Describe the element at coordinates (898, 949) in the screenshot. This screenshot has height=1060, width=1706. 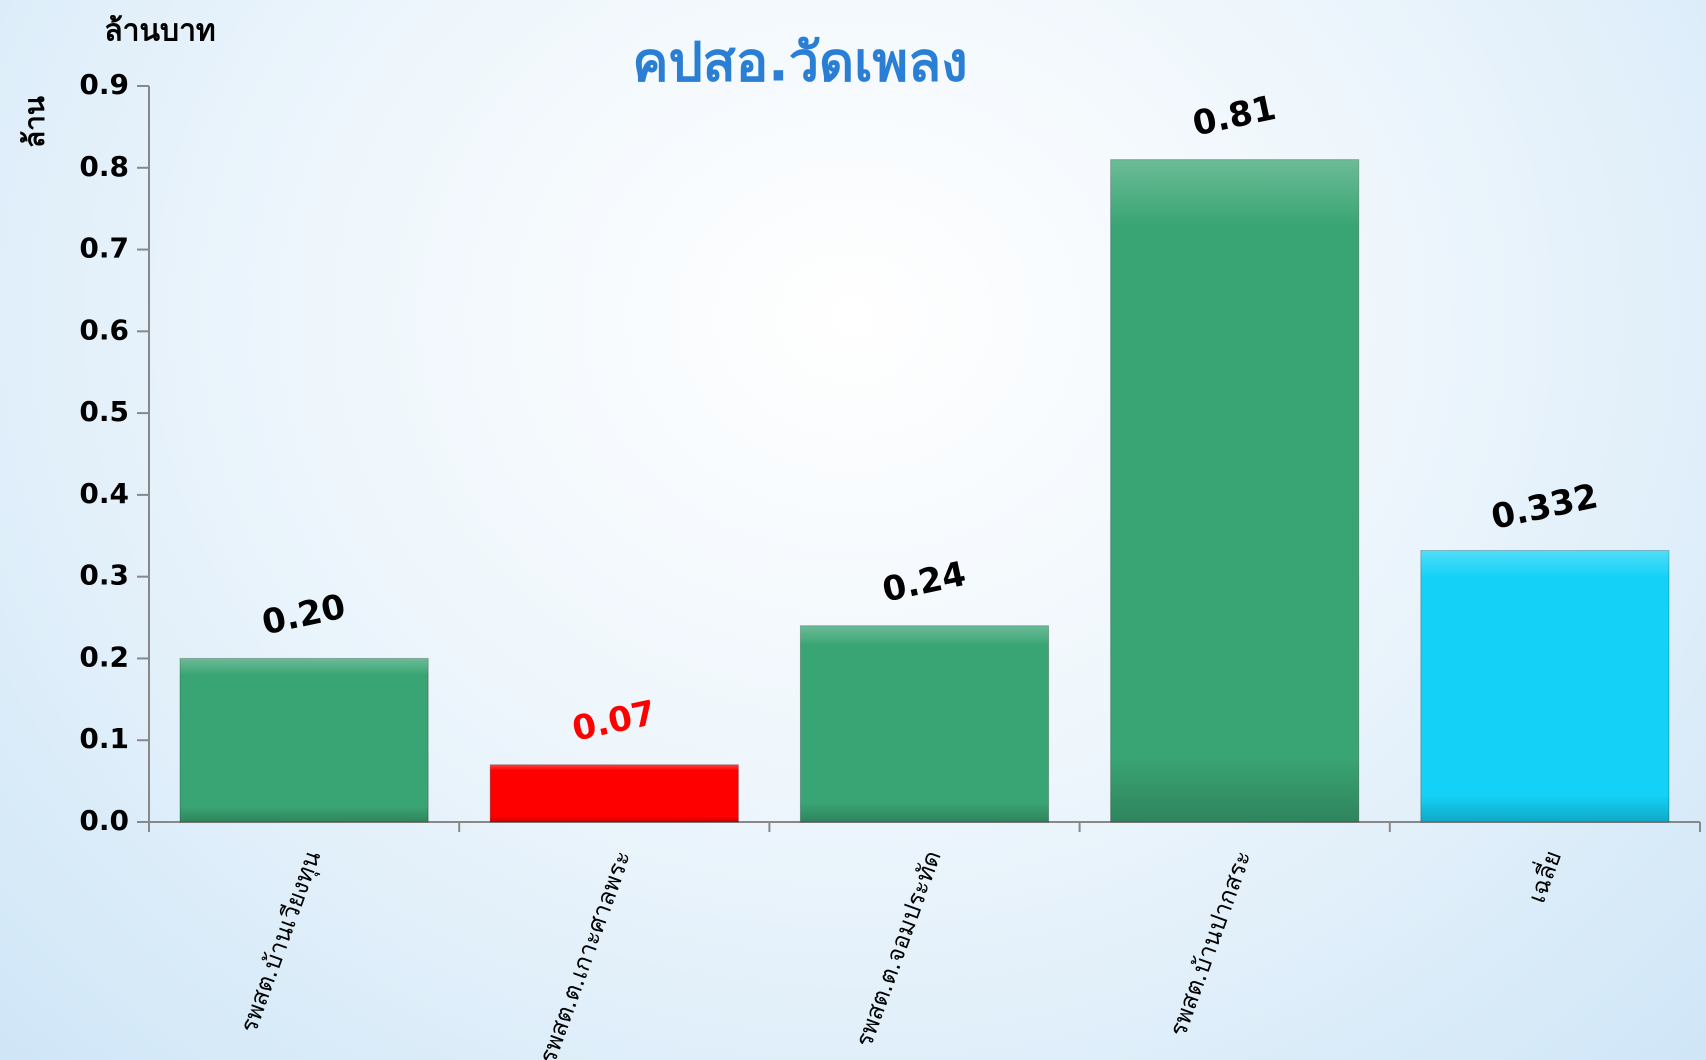
I see `x-tick-label: รพสต.ต.จอมประทัด` at that location.